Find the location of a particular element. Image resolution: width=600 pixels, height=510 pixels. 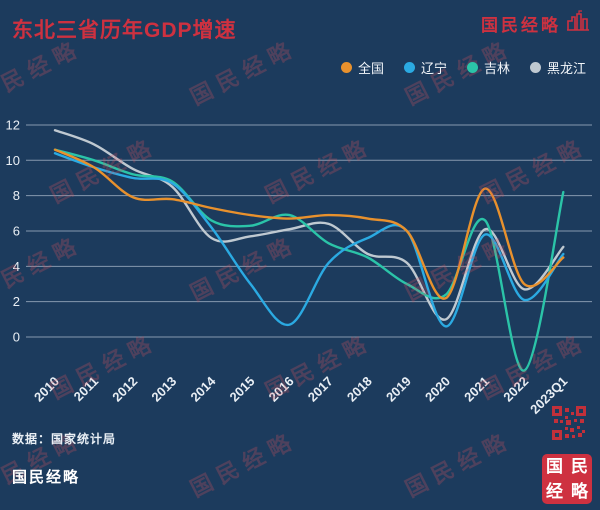

y-tick-label: 4 is located at coordinates (16, 266).